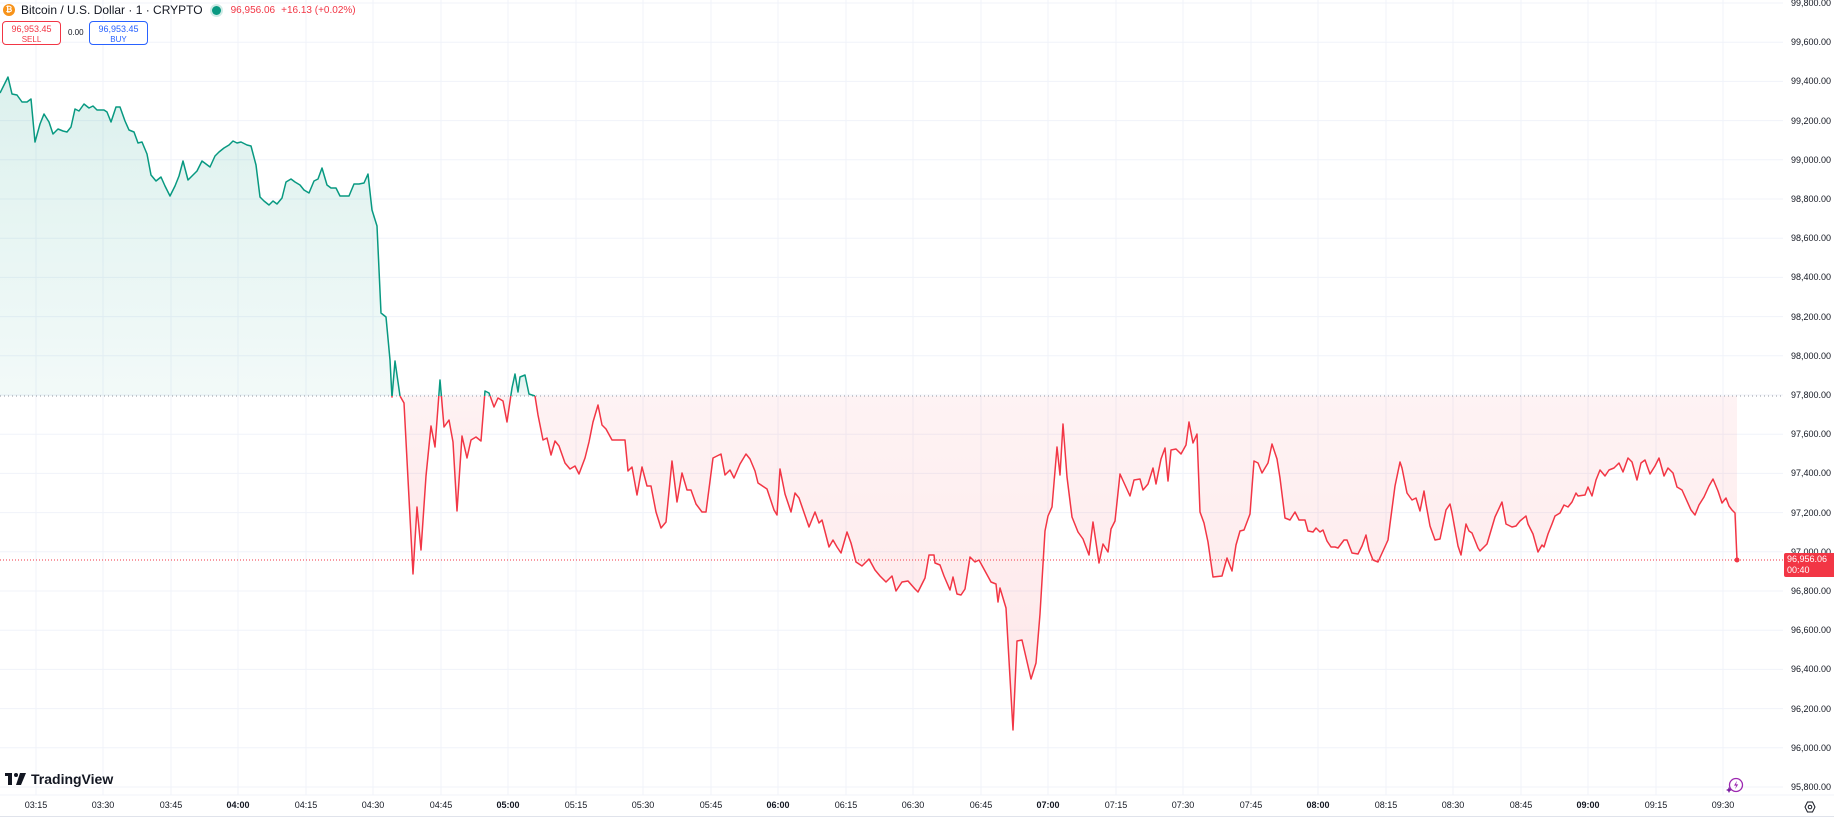  Describe the element at coordinates (118, 29) in the screenshot. I see `buy-price: 96,953.45` at that location.